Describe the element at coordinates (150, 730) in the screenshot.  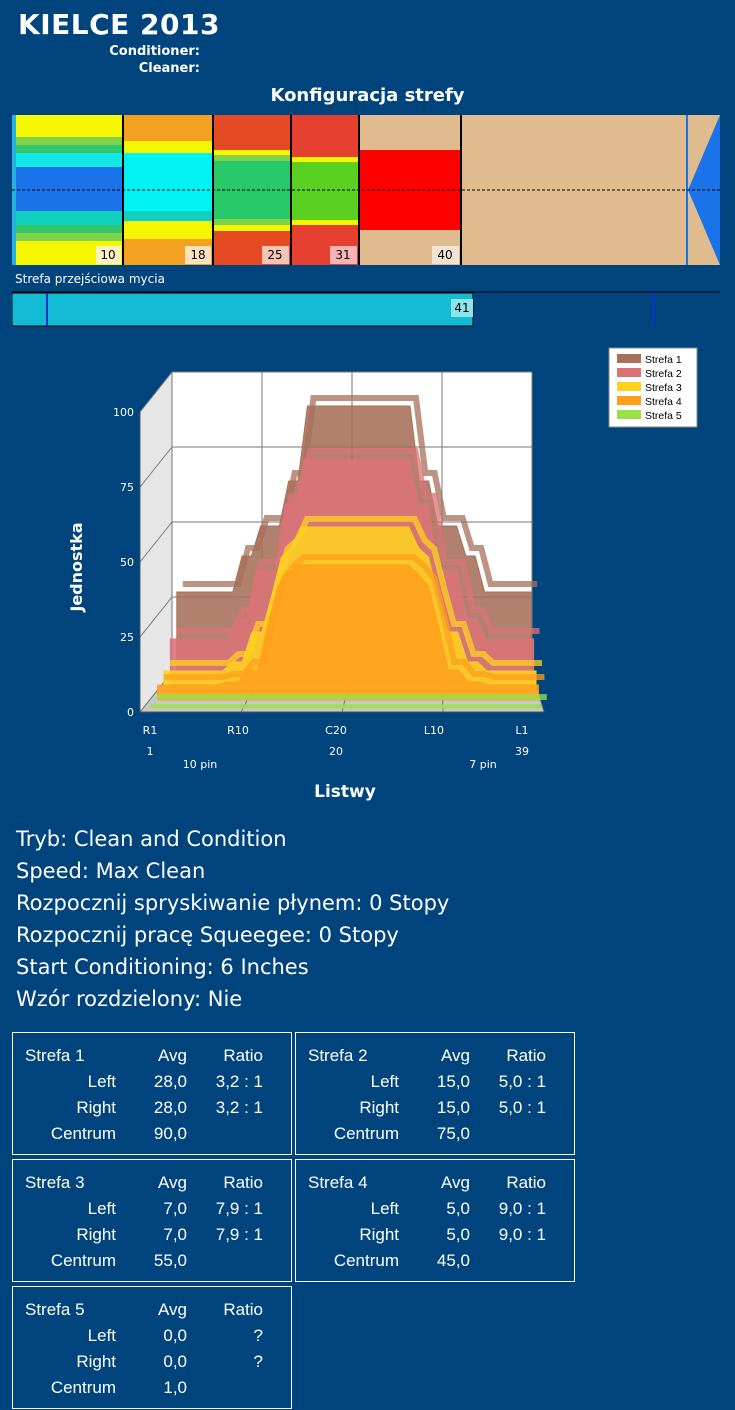
I see `x-tick-board: R1` at that location.